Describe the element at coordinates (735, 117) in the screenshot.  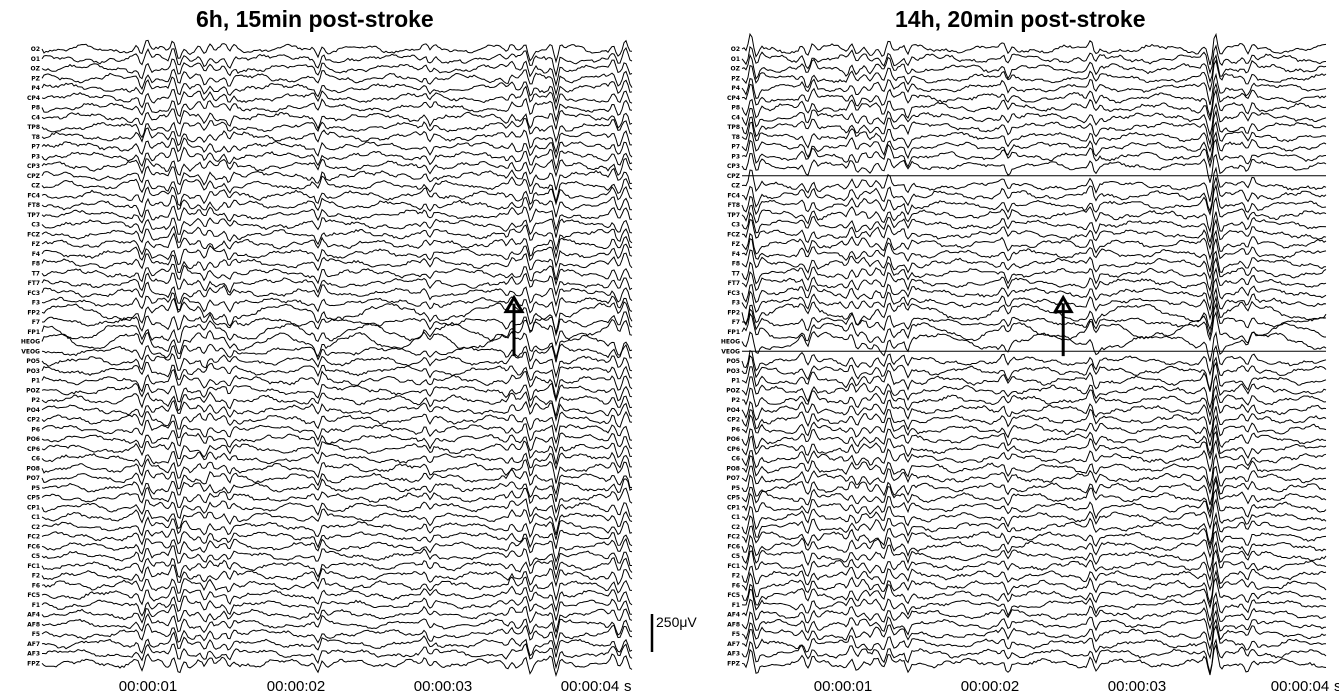
I see `channel-label: C4` at that location.